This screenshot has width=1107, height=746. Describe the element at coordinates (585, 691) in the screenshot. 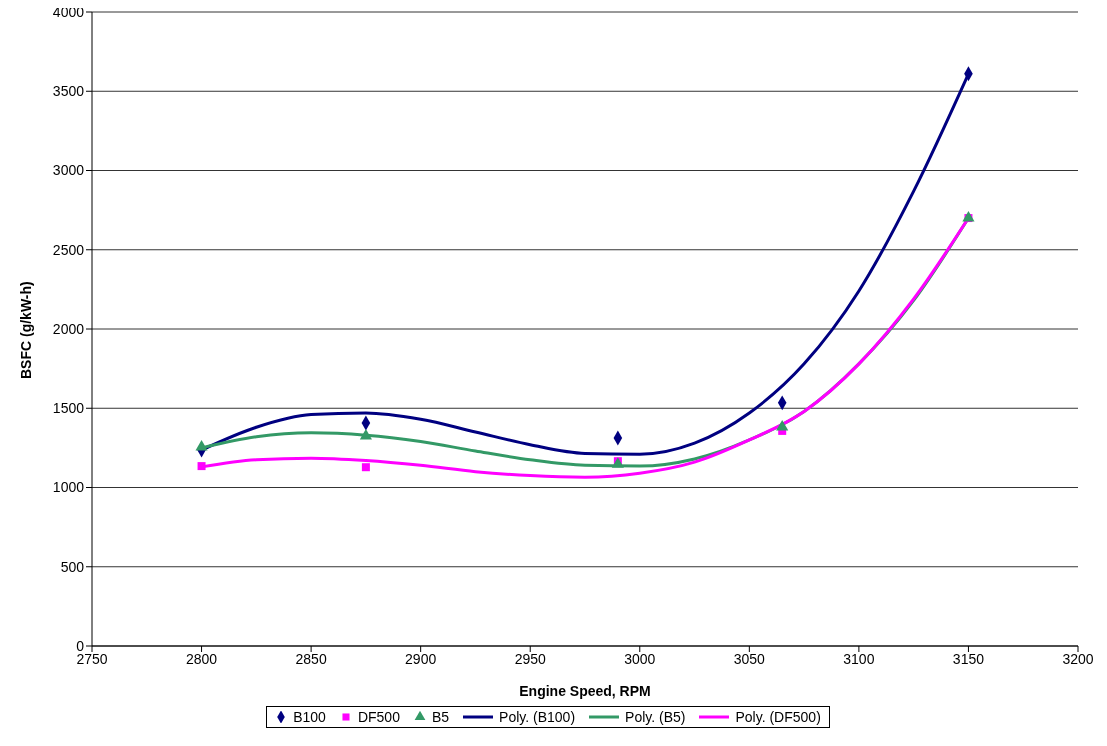

I see `x-axis-title: Engine Speed, RPM` at that location.